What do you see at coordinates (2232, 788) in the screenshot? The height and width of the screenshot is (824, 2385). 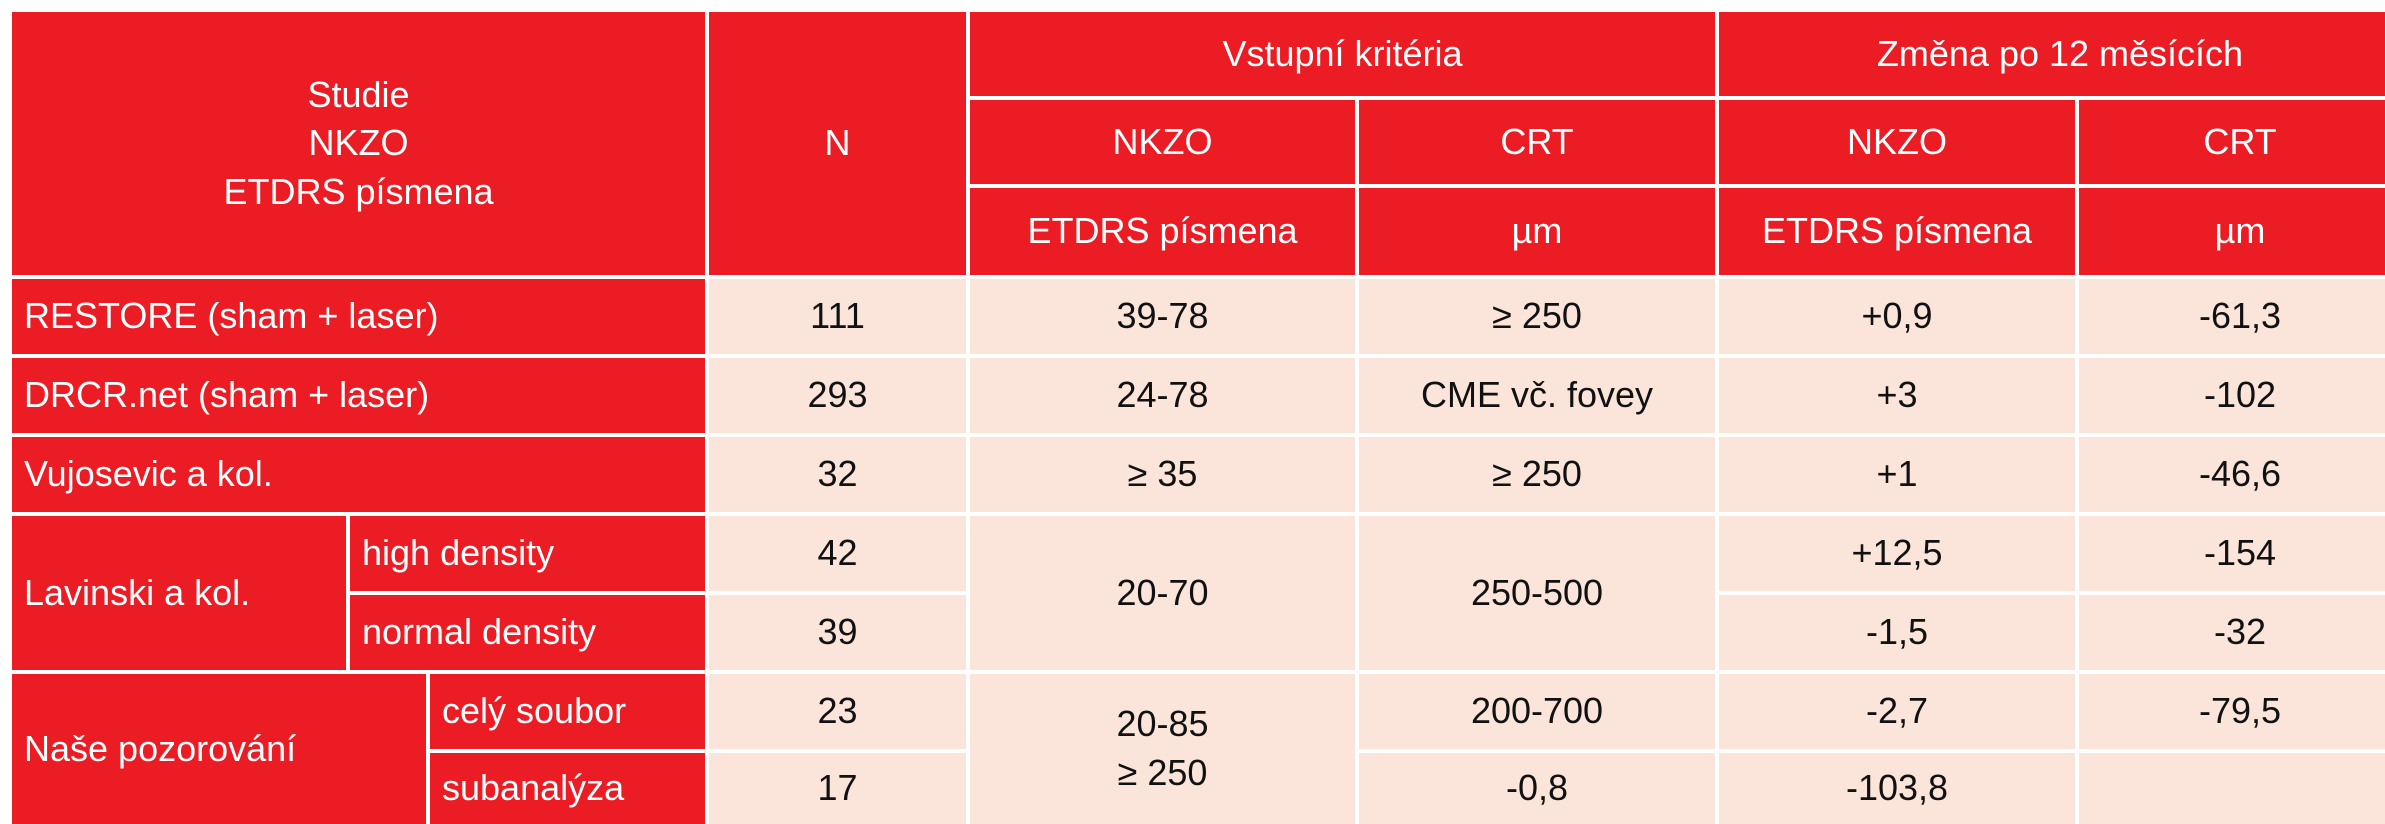 I see `cell-change-crt` at bounding box center [2232, 788].